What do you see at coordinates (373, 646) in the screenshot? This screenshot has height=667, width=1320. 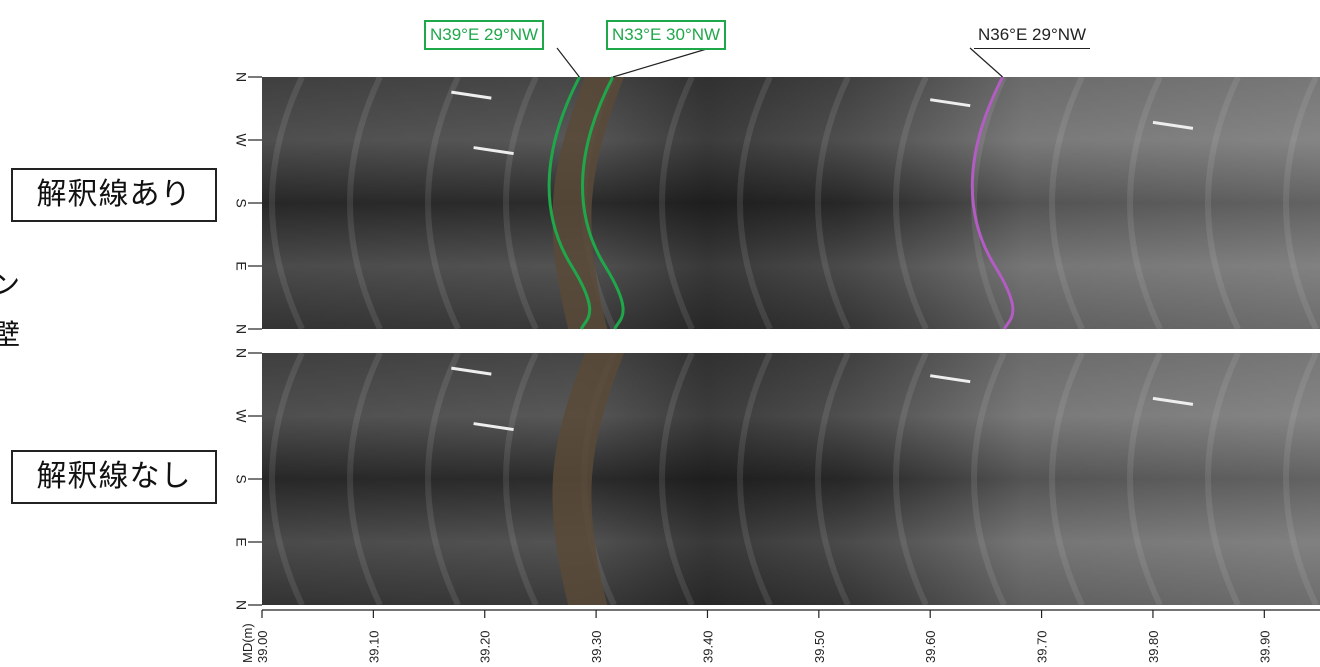 I see `depth-tick-label: 39.10` at bounding box center [373, 646].